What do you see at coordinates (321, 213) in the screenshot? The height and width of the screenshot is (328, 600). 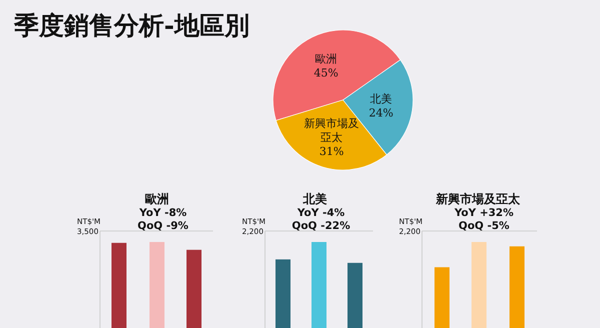 I see `text: YoY -4%` at bounding box center [321, 213].